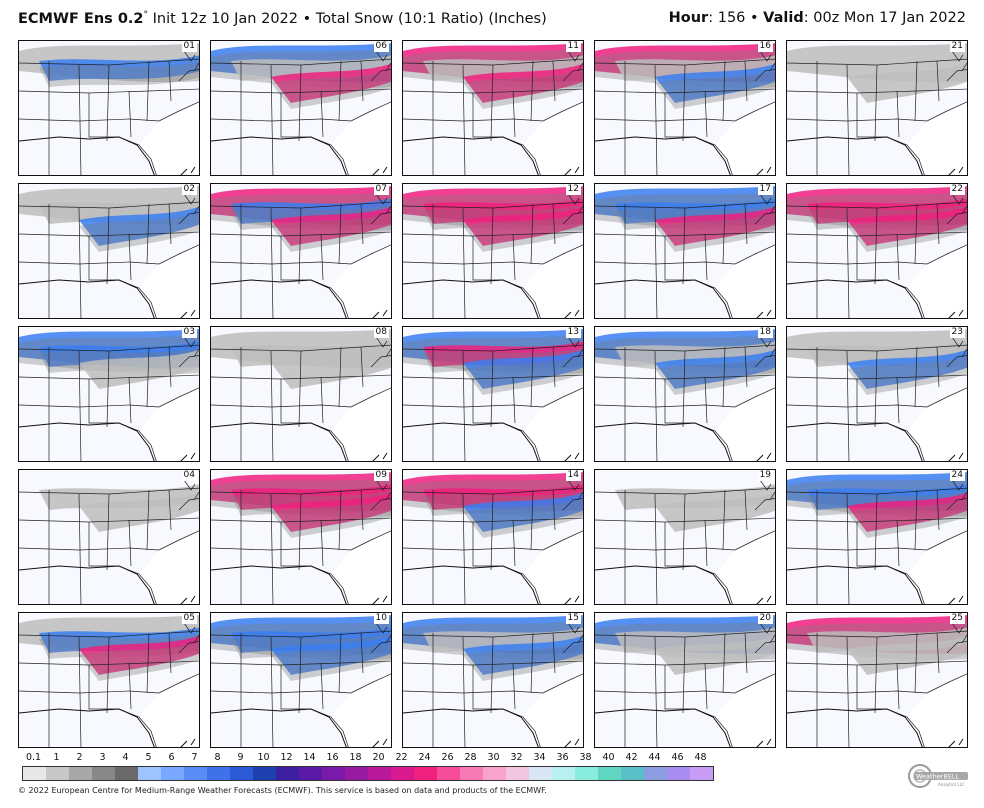 The image size is (984, 808). What do you see at coordinates (109, 537) in the screenshot?
I see `member-panel-04: 04` at bounding box center [109, 537].